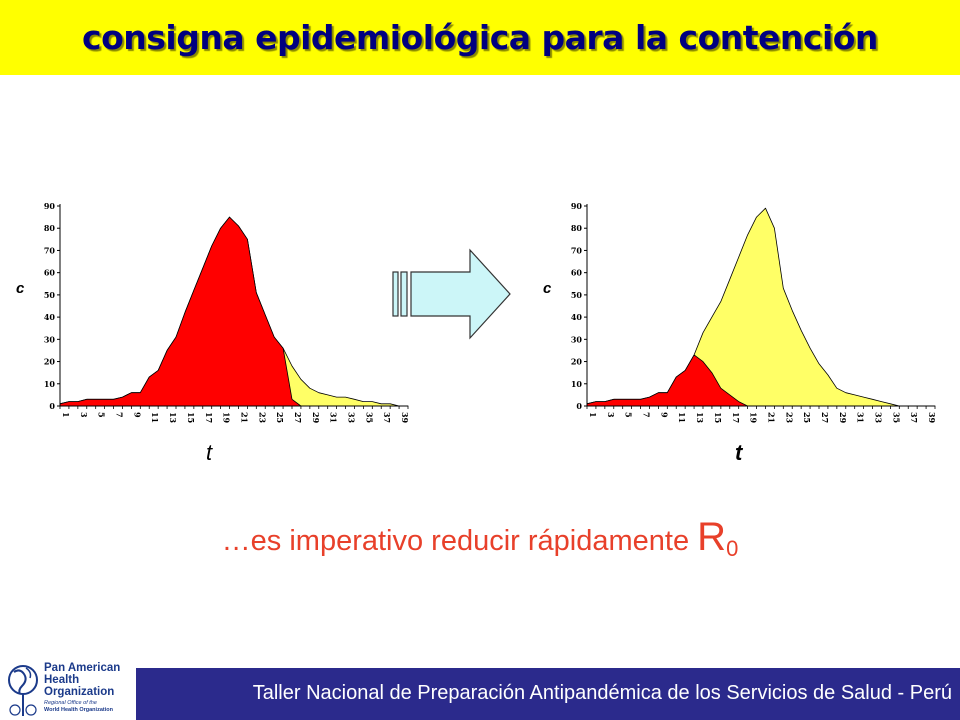  Describe the element at coordinates (244, 417) in the screenshot. I see `chart0-x-tick-label-21: 21` at that location.